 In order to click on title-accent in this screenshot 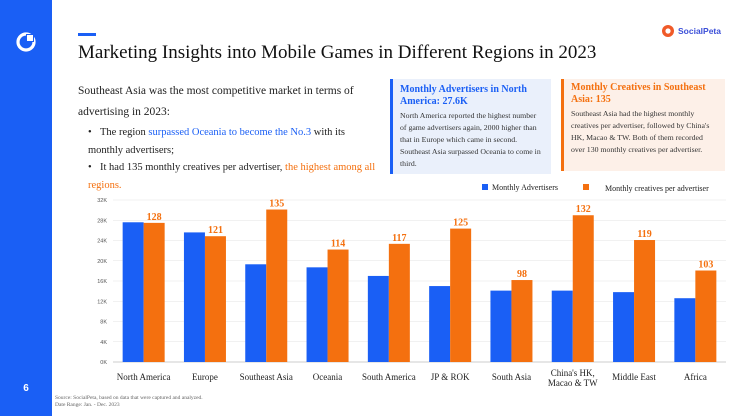, I will do `click(87, 34)`.